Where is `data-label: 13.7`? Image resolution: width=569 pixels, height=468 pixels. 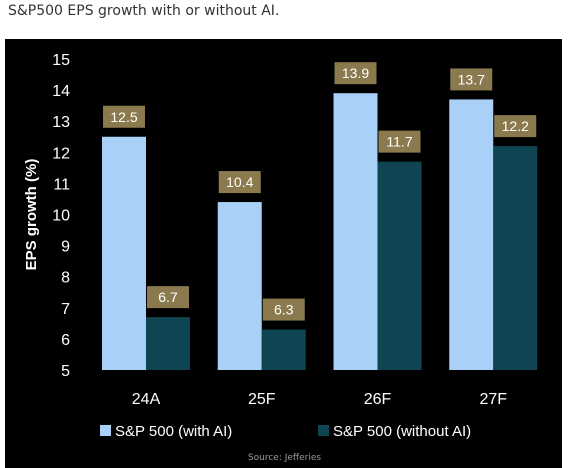
data-label: 13.7 is located at coordinates (471, 79).